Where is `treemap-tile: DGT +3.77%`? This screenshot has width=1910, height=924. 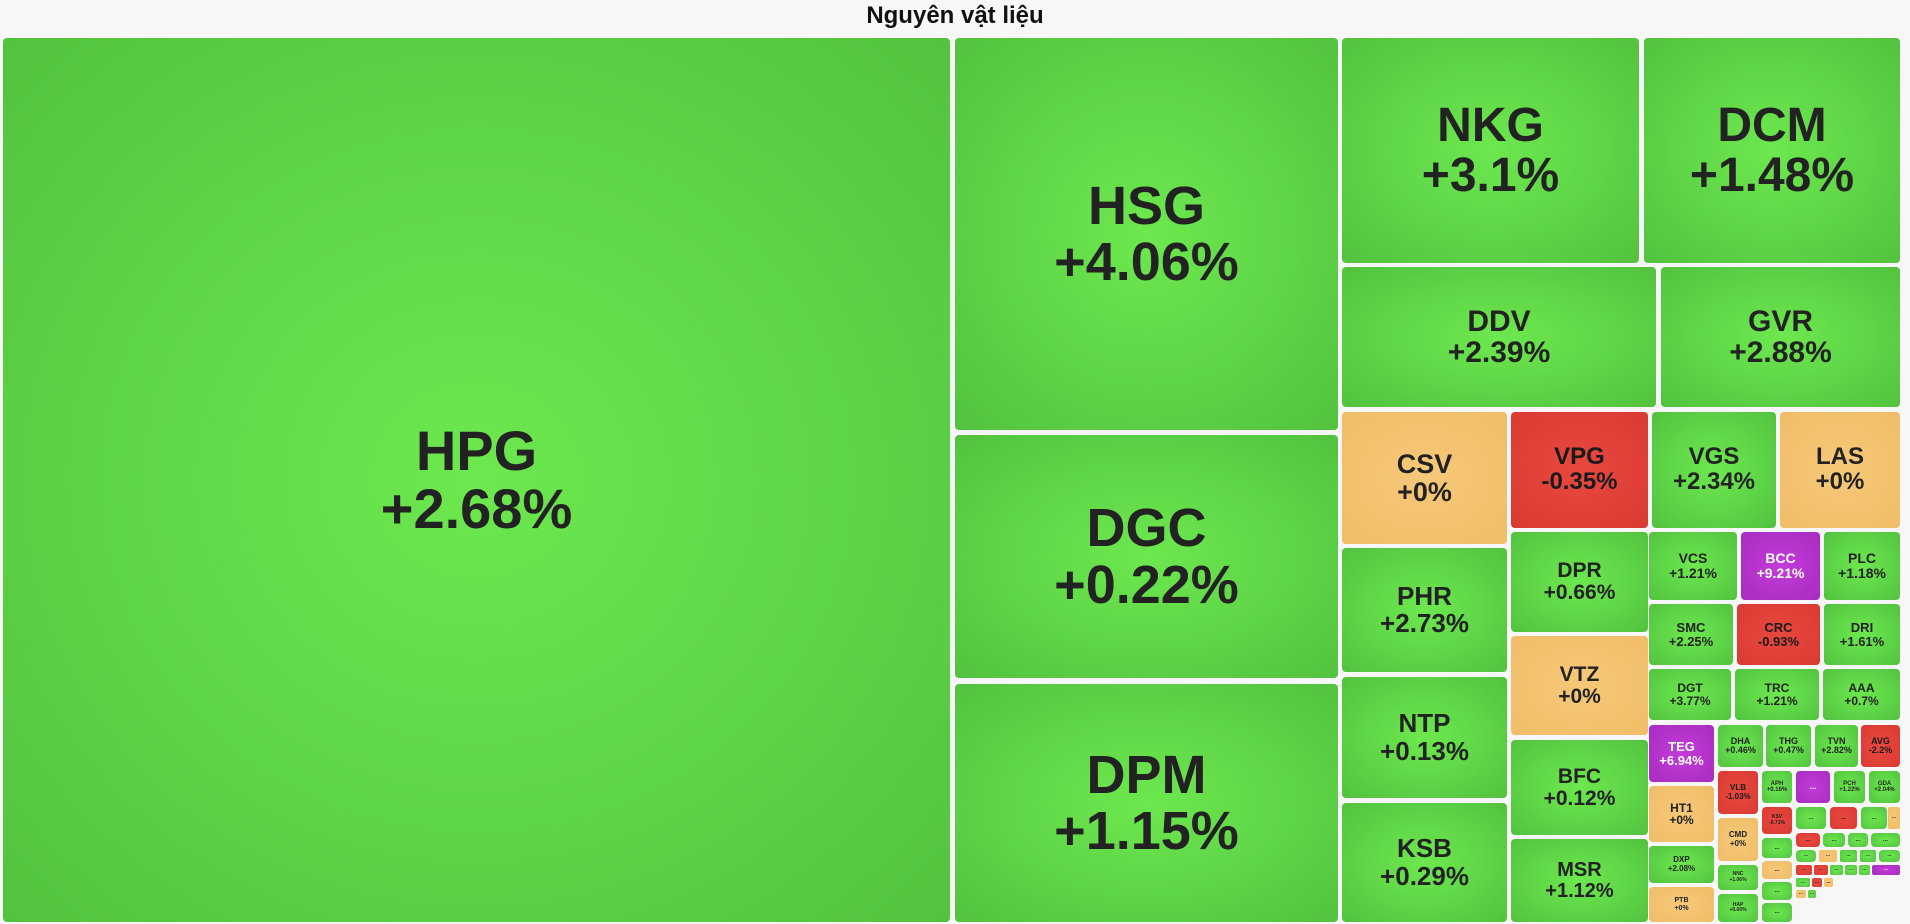 treemap-tile: DGT +3.77% is located at coordinates (1690, 694).